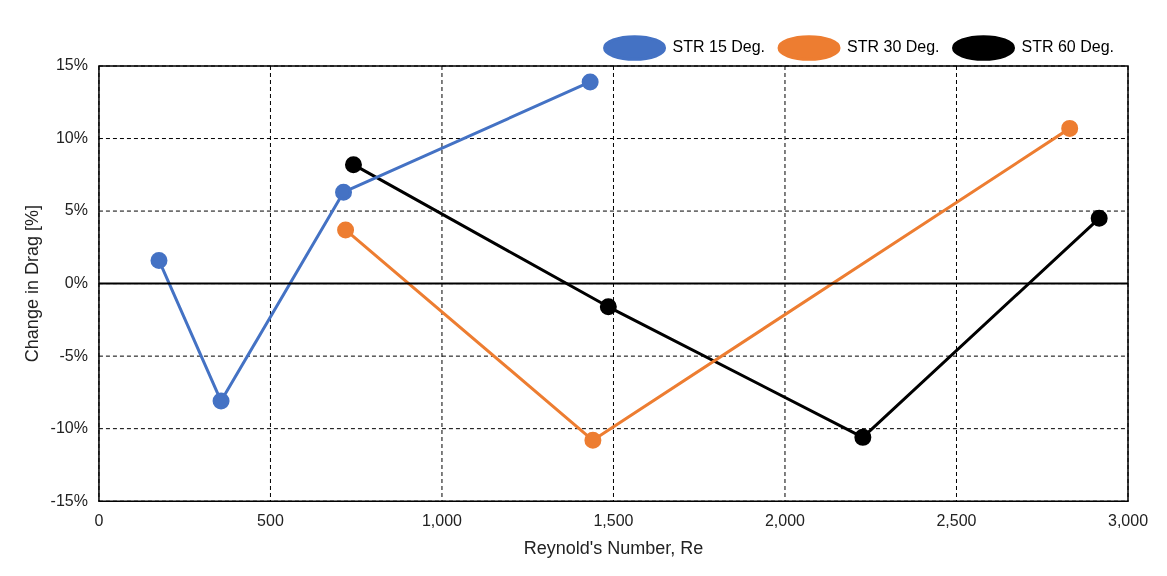  Describe the element at coordinates (613, 521) in the screenshot. I see `x-tick-label: 1,500` at that location.